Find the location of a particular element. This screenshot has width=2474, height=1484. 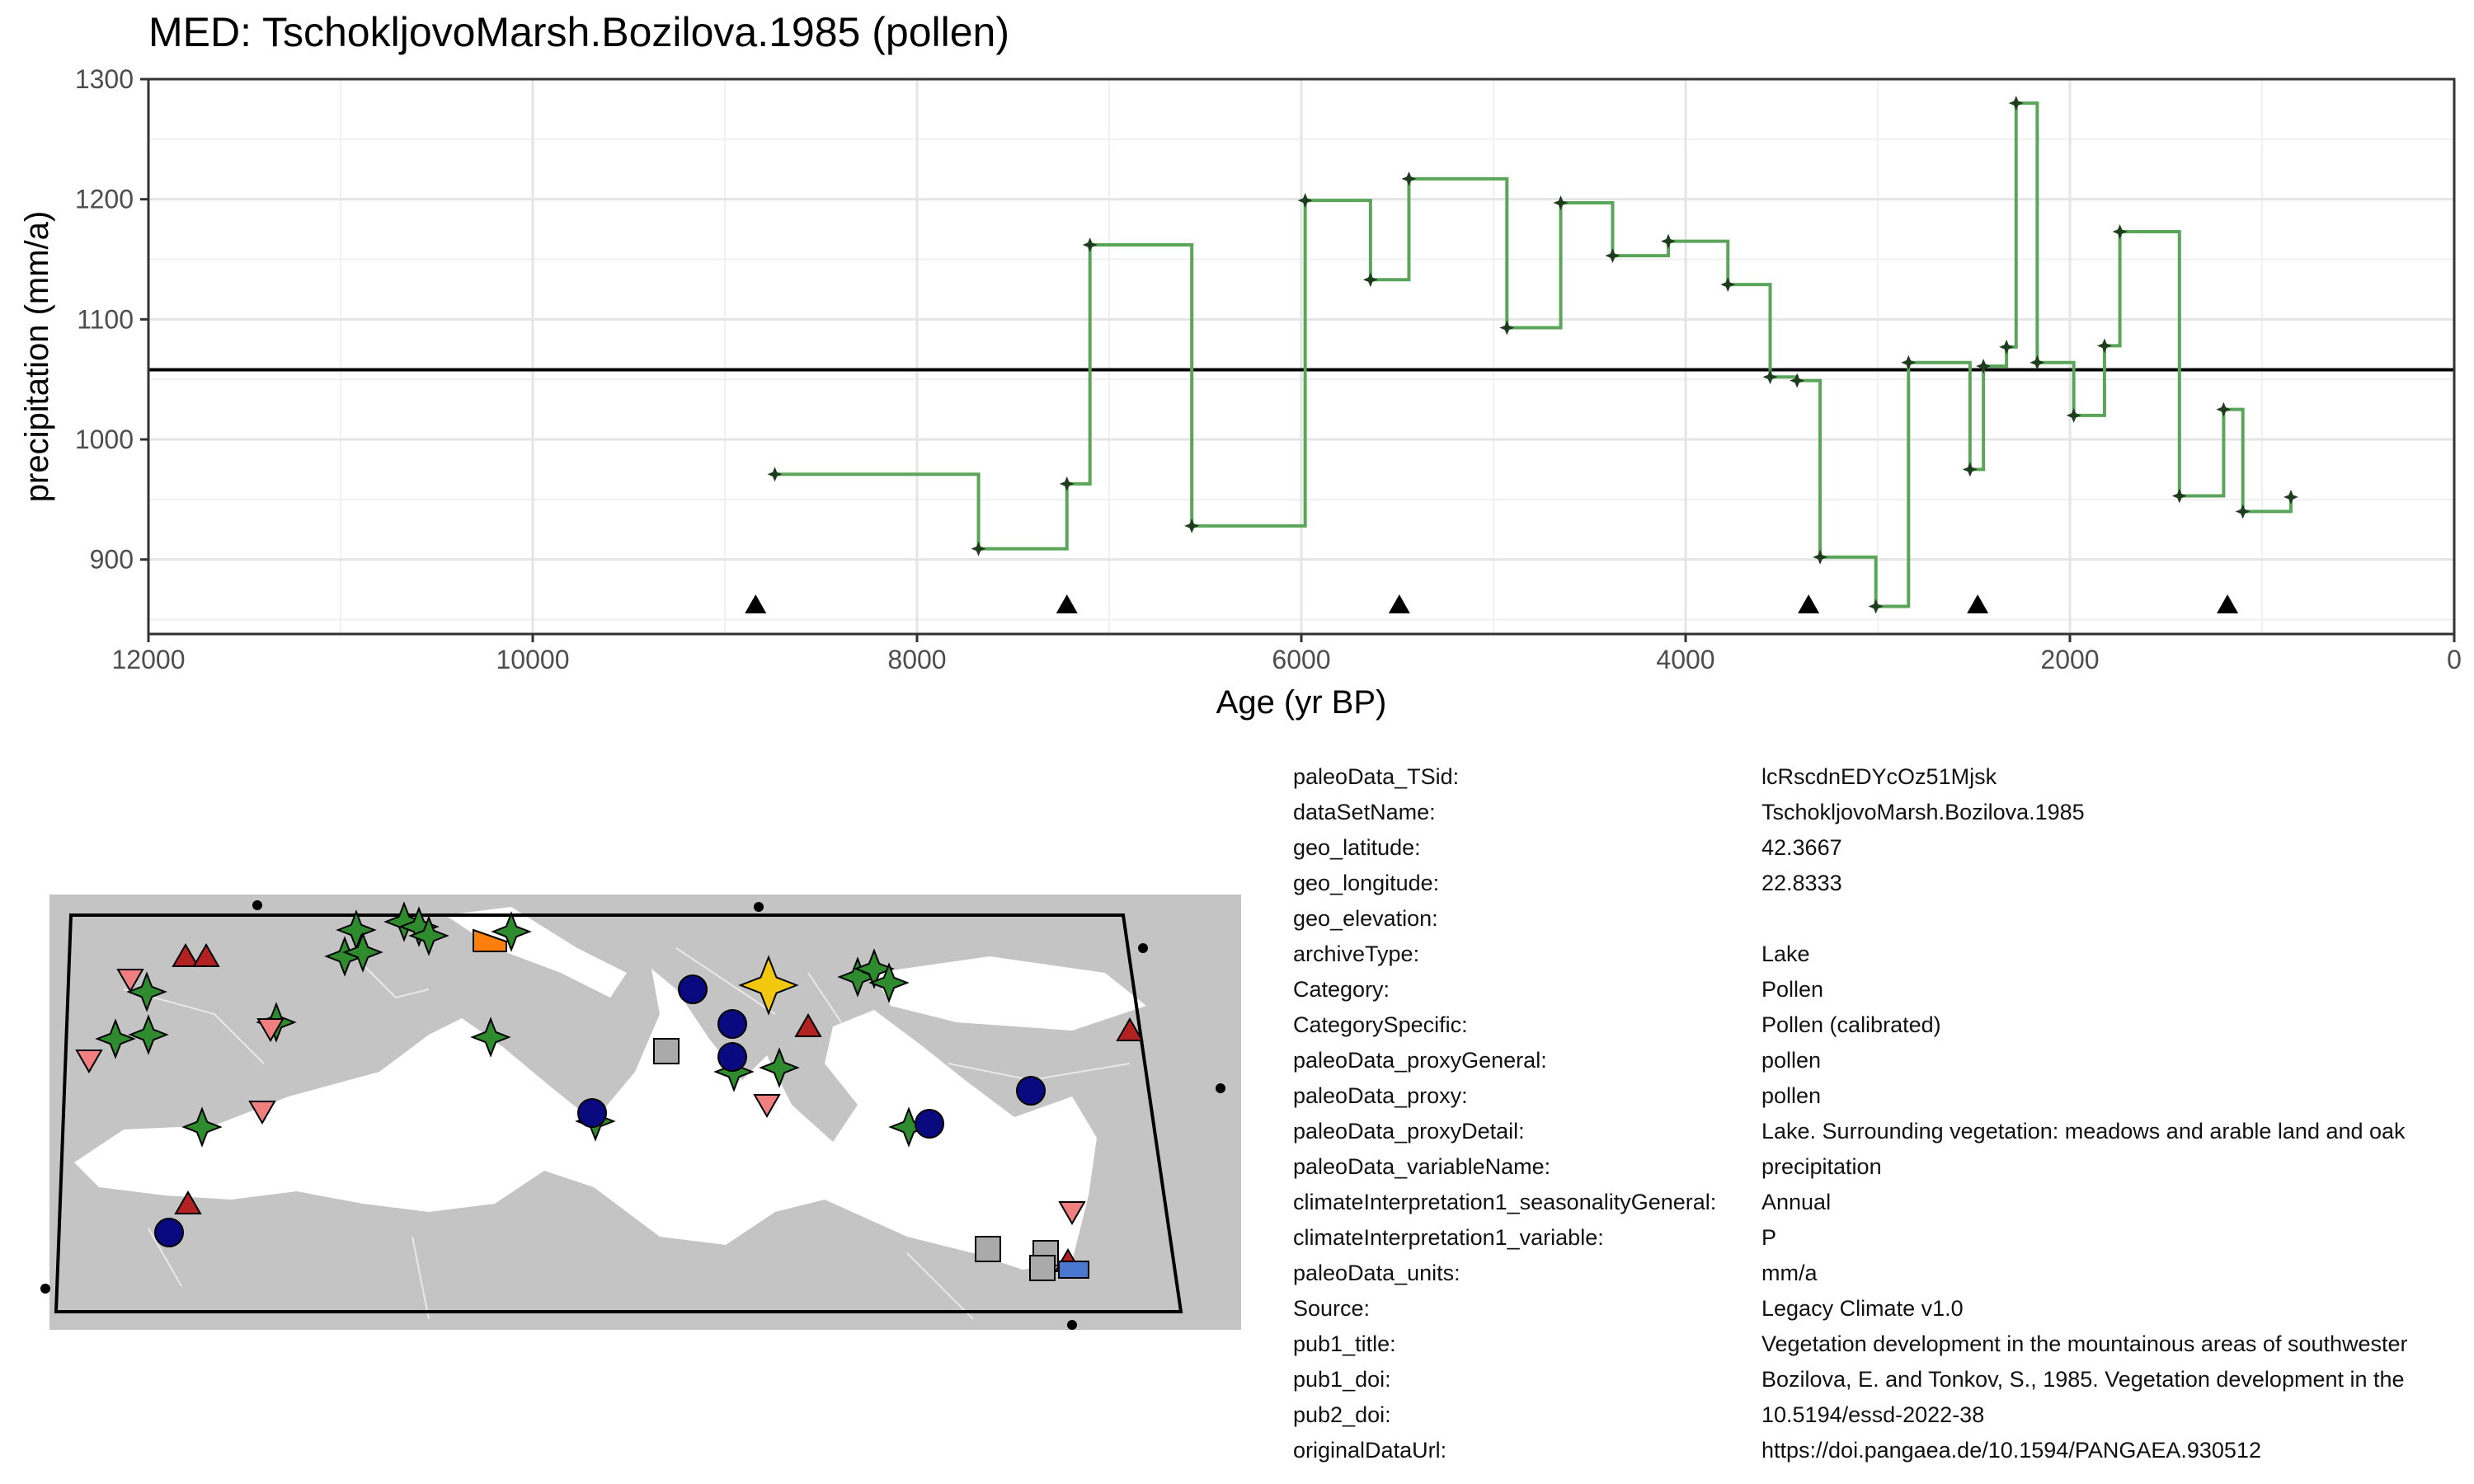

metadata-key: paleoData_variableName: is located at coordinates (1422, 1166).